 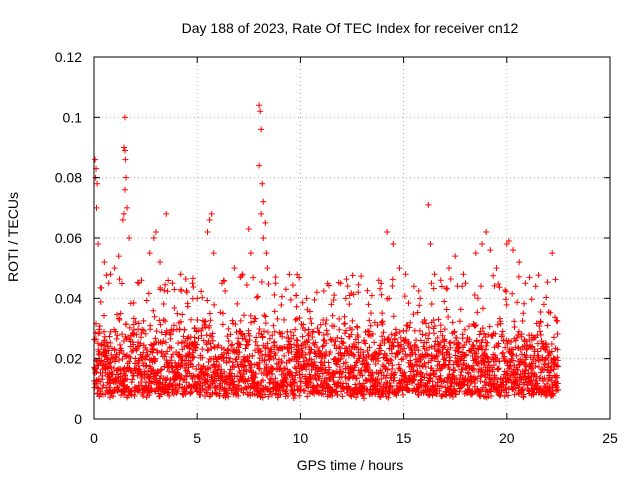 I want to click on y-tick-label: 0.06, so click(x=68, y=238).